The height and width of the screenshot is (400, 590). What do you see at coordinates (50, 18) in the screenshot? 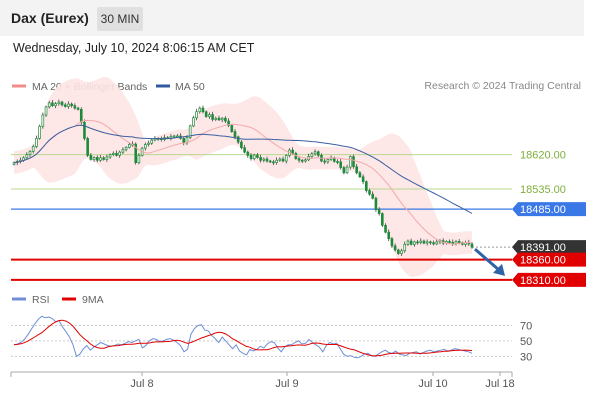
I see `instrument-title: Dax (Eurex)` at bounding box center [50, 18].